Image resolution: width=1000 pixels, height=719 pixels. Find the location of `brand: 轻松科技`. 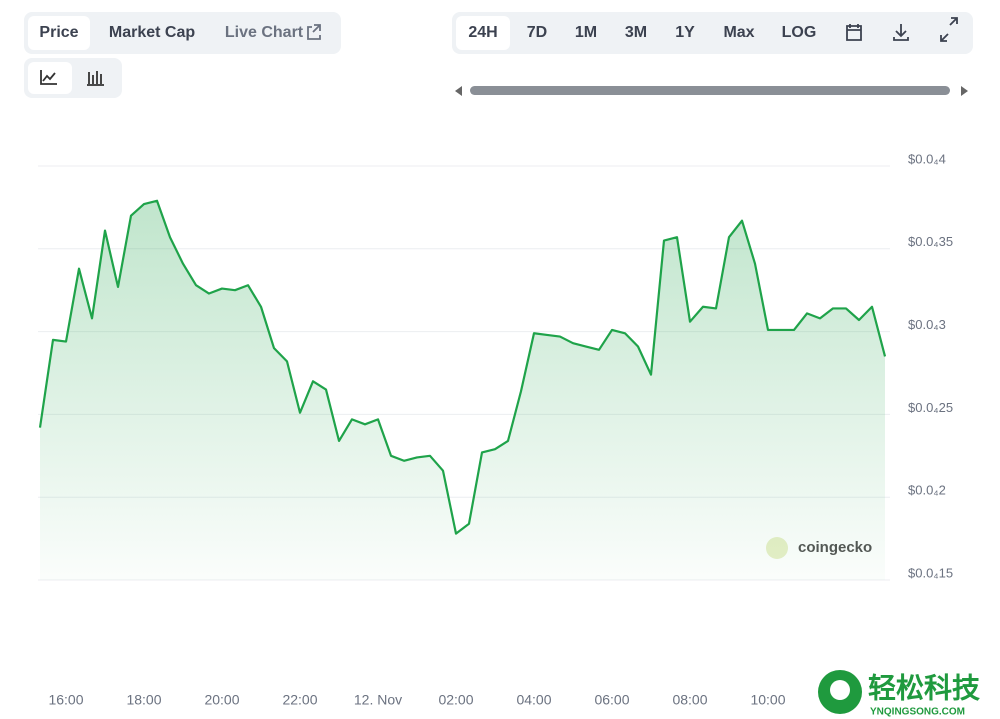

brand: 轻松科技 is located at coordinates (924, 687).